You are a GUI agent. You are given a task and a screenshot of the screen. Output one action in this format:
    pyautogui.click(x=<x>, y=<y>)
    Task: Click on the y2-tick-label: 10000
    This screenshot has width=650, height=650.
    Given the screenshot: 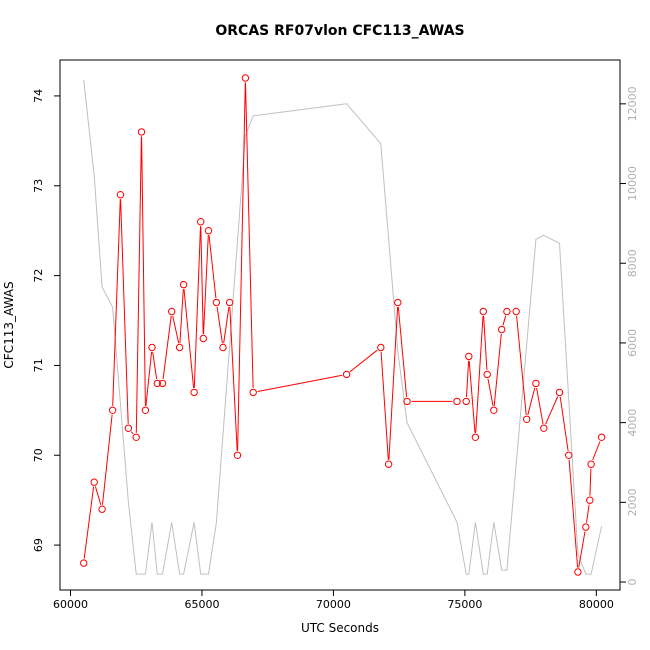 What is the action you would take?
    pyautogui.click(x=632, y=183)
    